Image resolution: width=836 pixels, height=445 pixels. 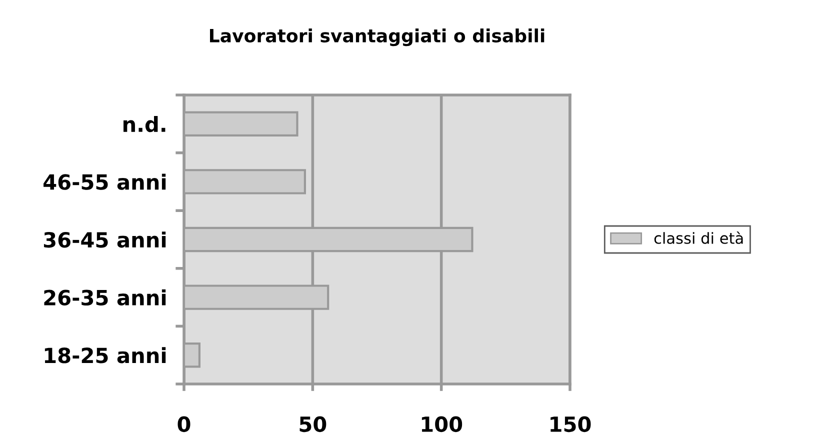 I want to click on y-tick-label: 18-25 anni, so click(x=105, y=355).